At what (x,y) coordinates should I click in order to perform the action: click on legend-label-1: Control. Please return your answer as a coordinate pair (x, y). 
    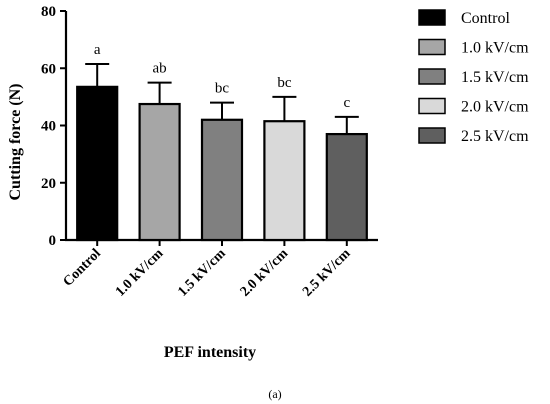
    Looking at the image, I should click on (485, 18).